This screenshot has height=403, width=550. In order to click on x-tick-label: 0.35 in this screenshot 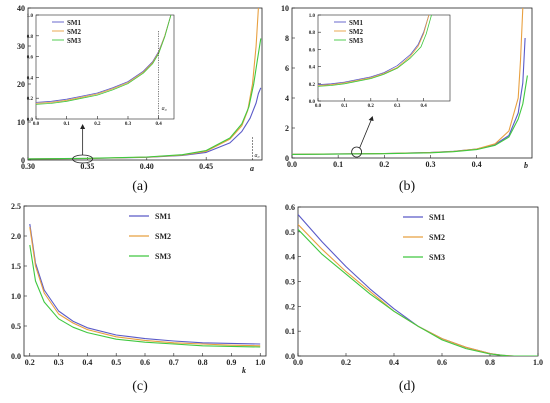, I will do `click(87, 166)`.